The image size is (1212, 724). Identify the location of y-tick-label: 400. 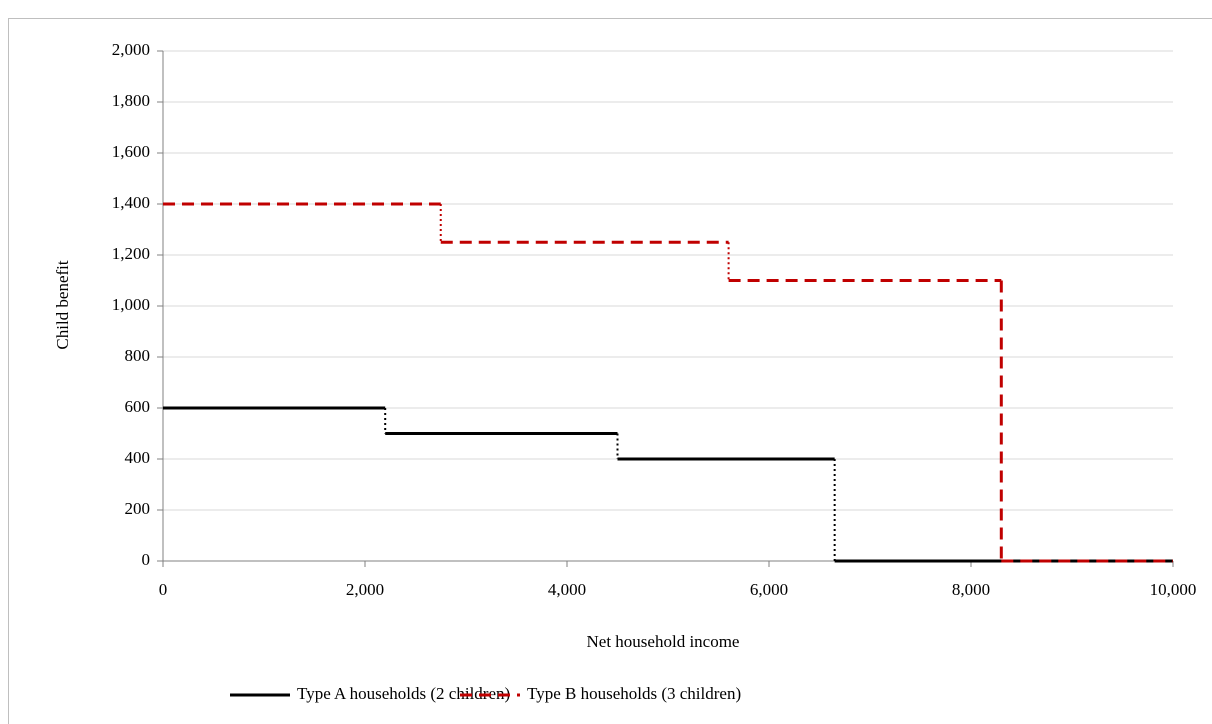
(138, 457).